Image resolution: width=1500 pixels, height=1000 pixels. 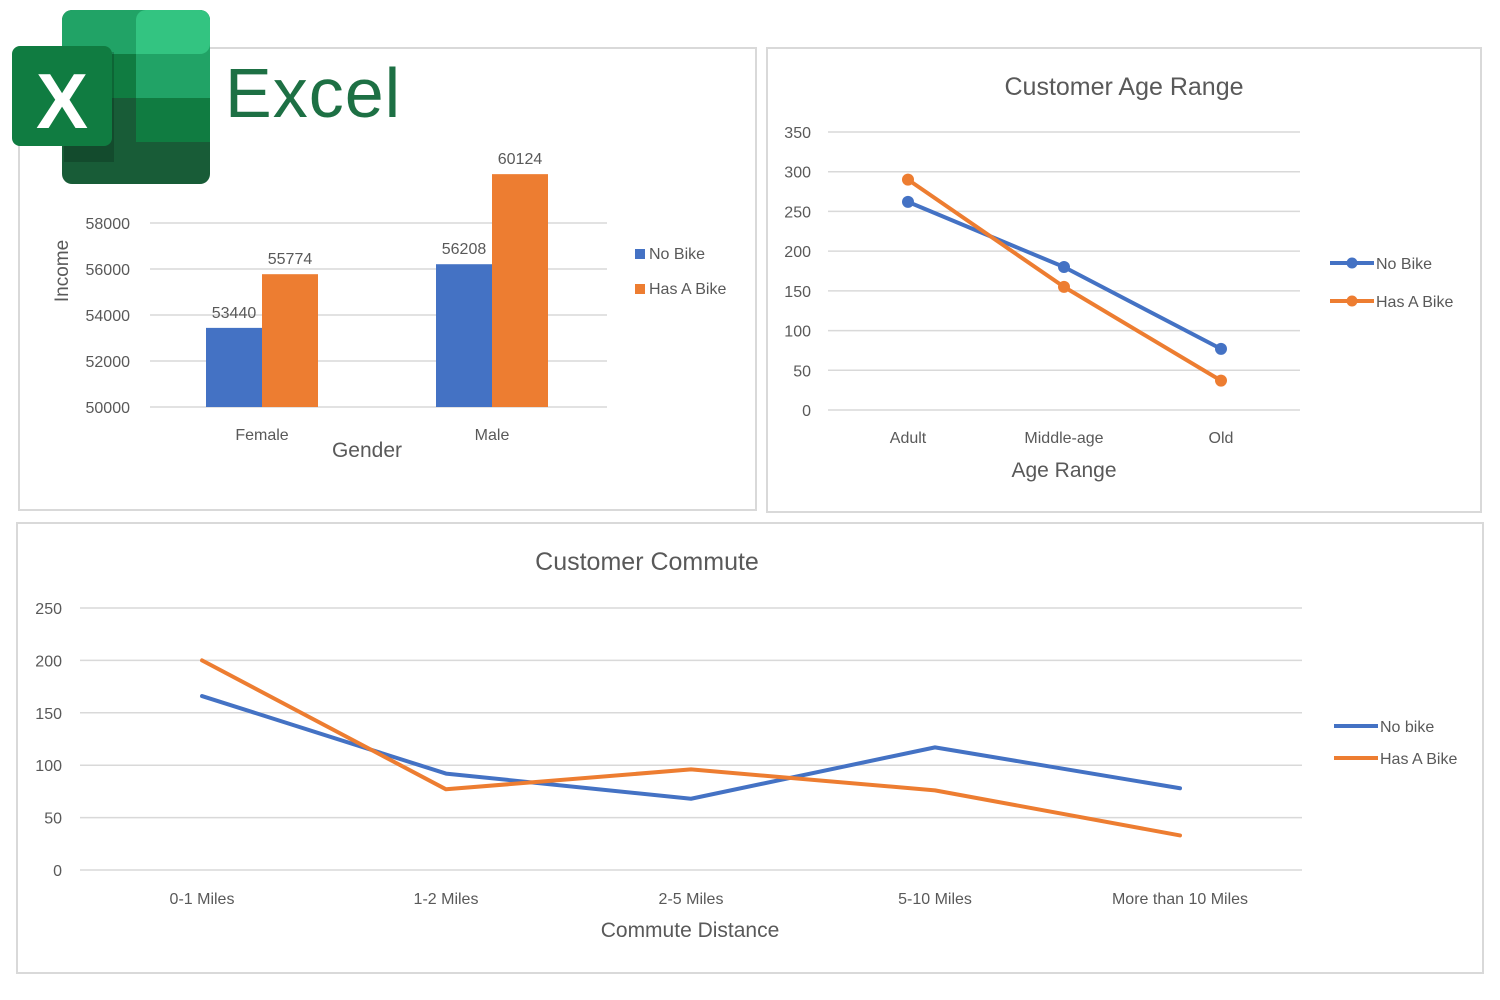 What do you see at coordinates (62, 271) in the screenshot?
I see `y-axis-title: Income` at bounding box center [62, 271].